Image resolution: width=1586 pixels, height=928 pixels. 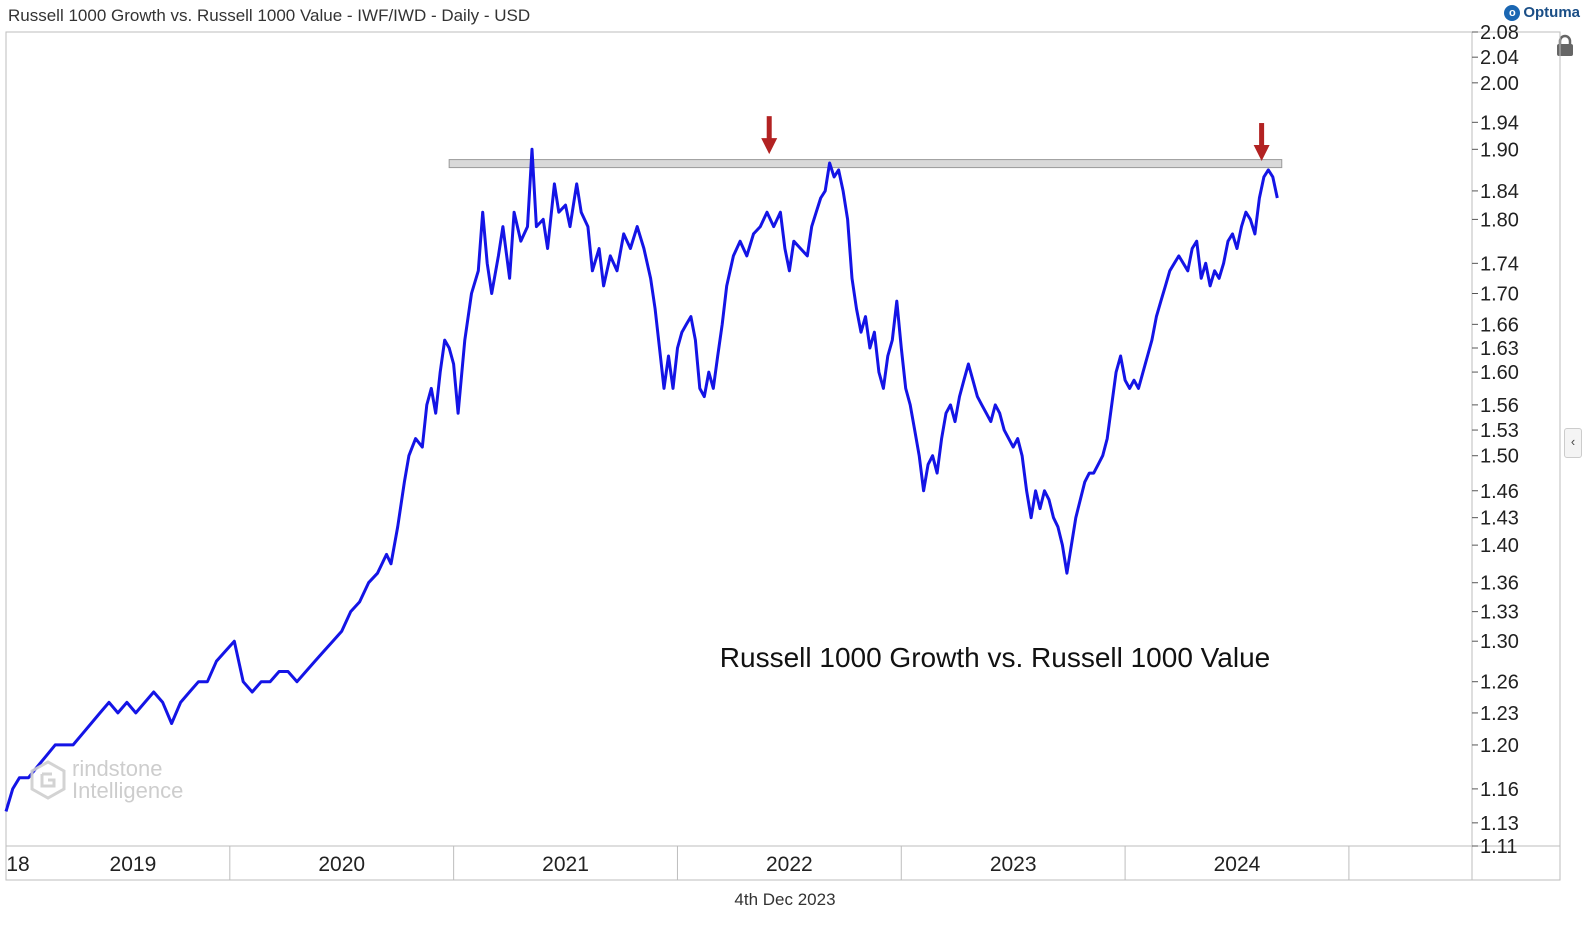 I want to click on y-tick-label: 2.00, so click(x=1499, y=84).